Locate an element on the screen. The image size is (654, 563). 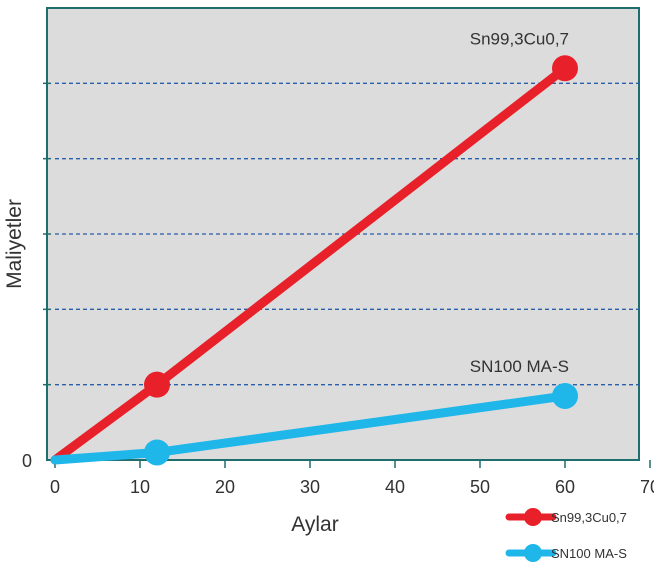
y-axis-label: Maliyetler is located at coordinates (14, 244).